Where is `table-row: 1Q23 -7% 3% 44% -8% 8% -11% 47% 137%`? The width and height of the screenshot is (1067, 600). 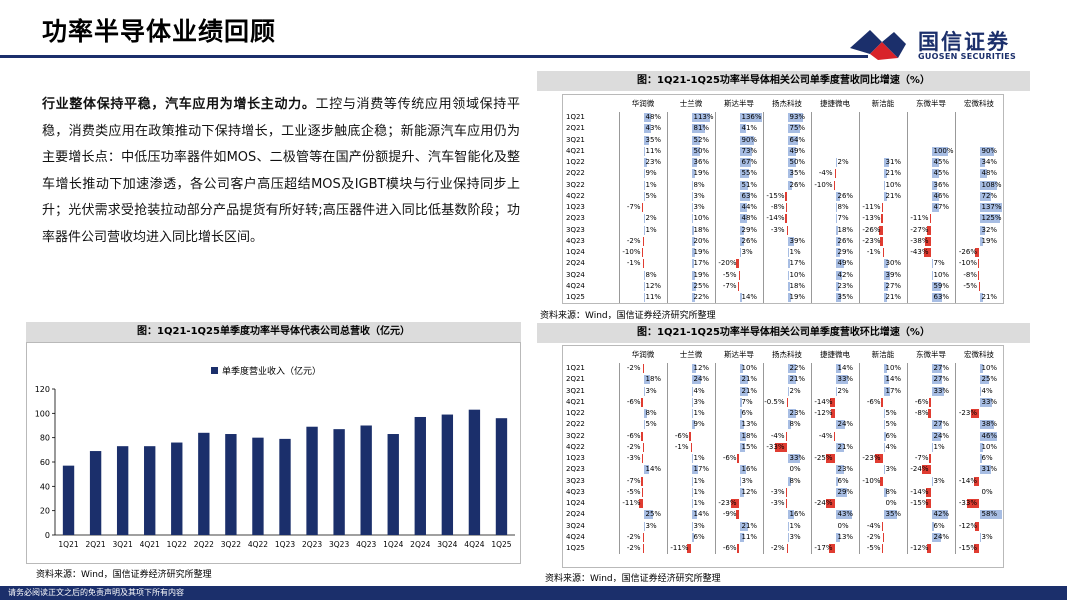 table-row: 1Q23 -7% 3% 44% -8% 8% -11% 47% 137% is located at coordinates (783, 208).